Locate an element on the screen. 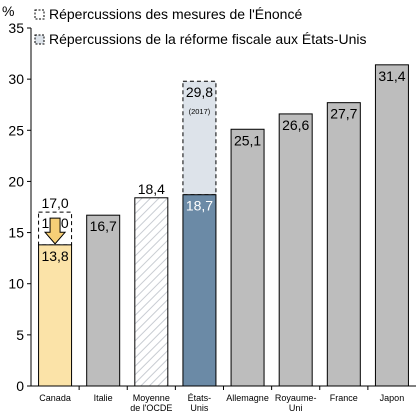 The image size is (418, 418). category-label: Moyenne is located at coordinates (151, 398).